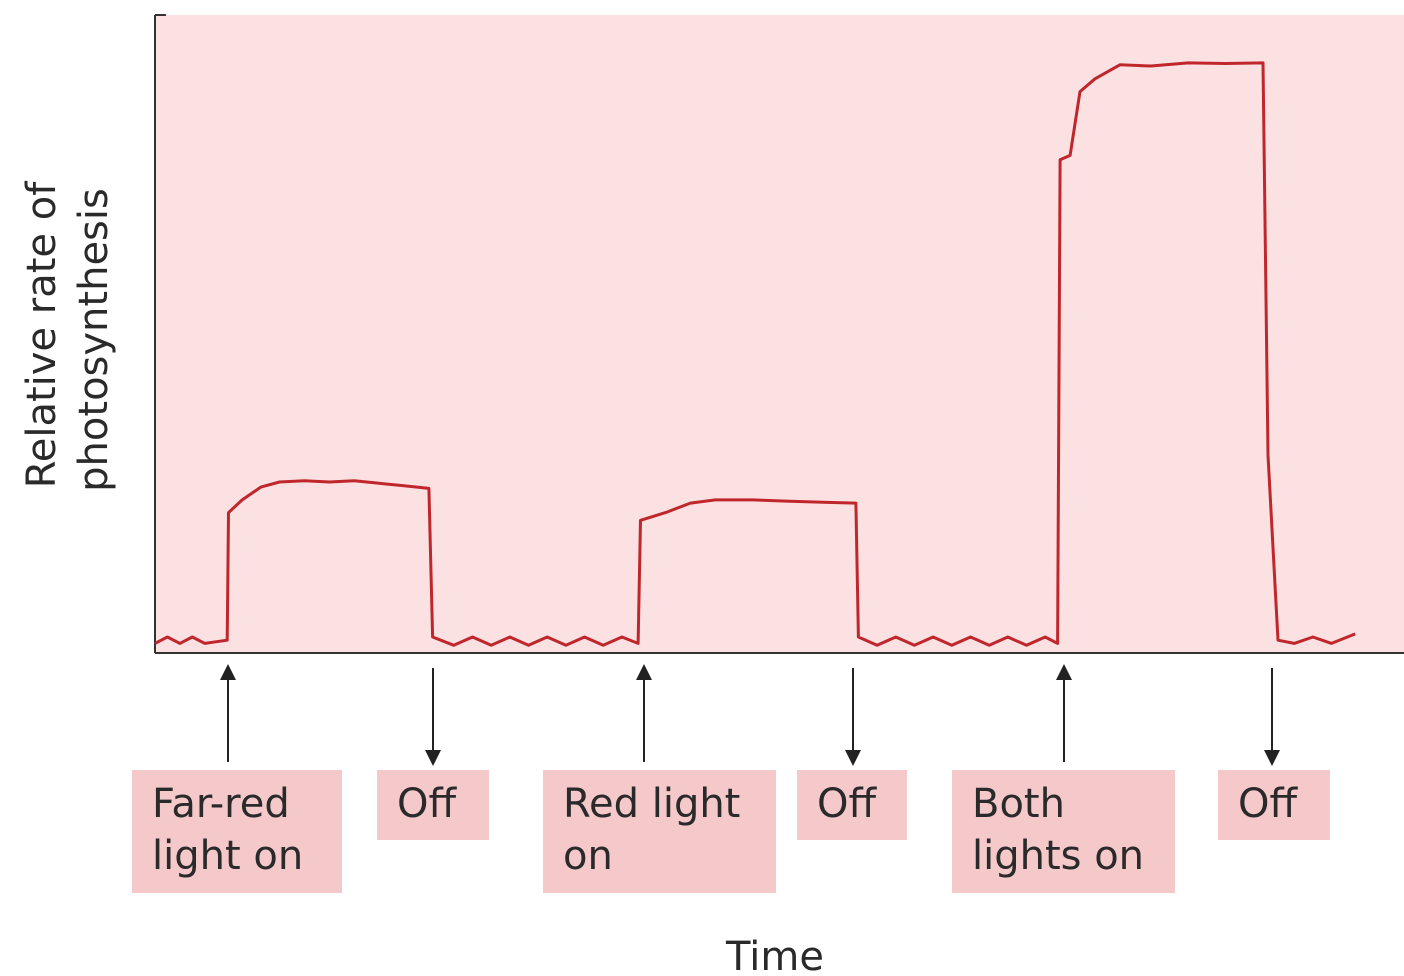  Describe the element at coordinates (94, 340) in the screenshot. I see `y-axis-label: photosynthesis` at that location.